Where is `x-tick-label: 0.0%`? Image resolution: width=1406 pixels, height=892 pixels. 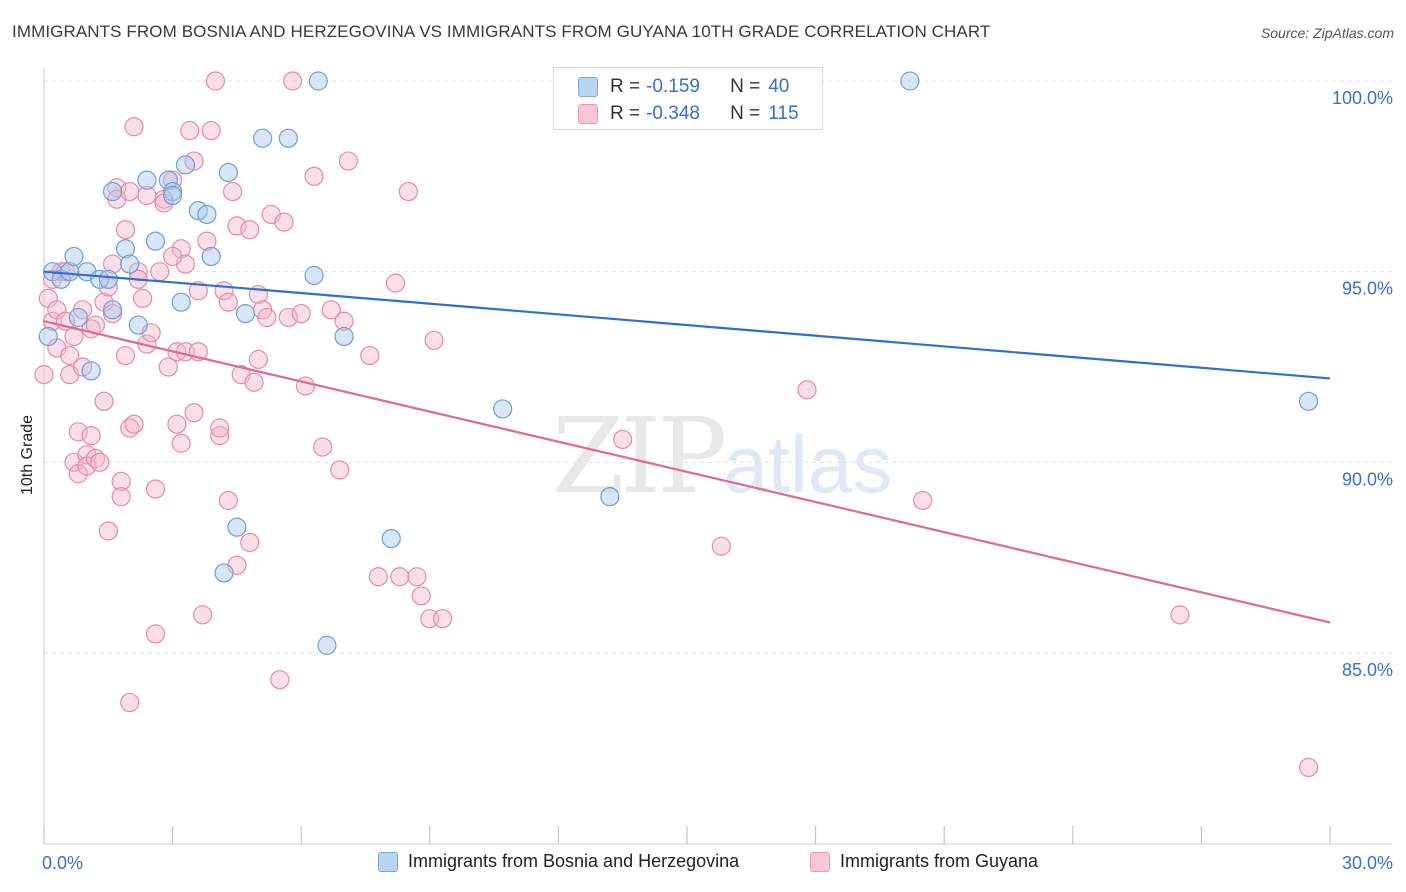
x-tick-label: 0.0% is located at coordinates (62, 863).